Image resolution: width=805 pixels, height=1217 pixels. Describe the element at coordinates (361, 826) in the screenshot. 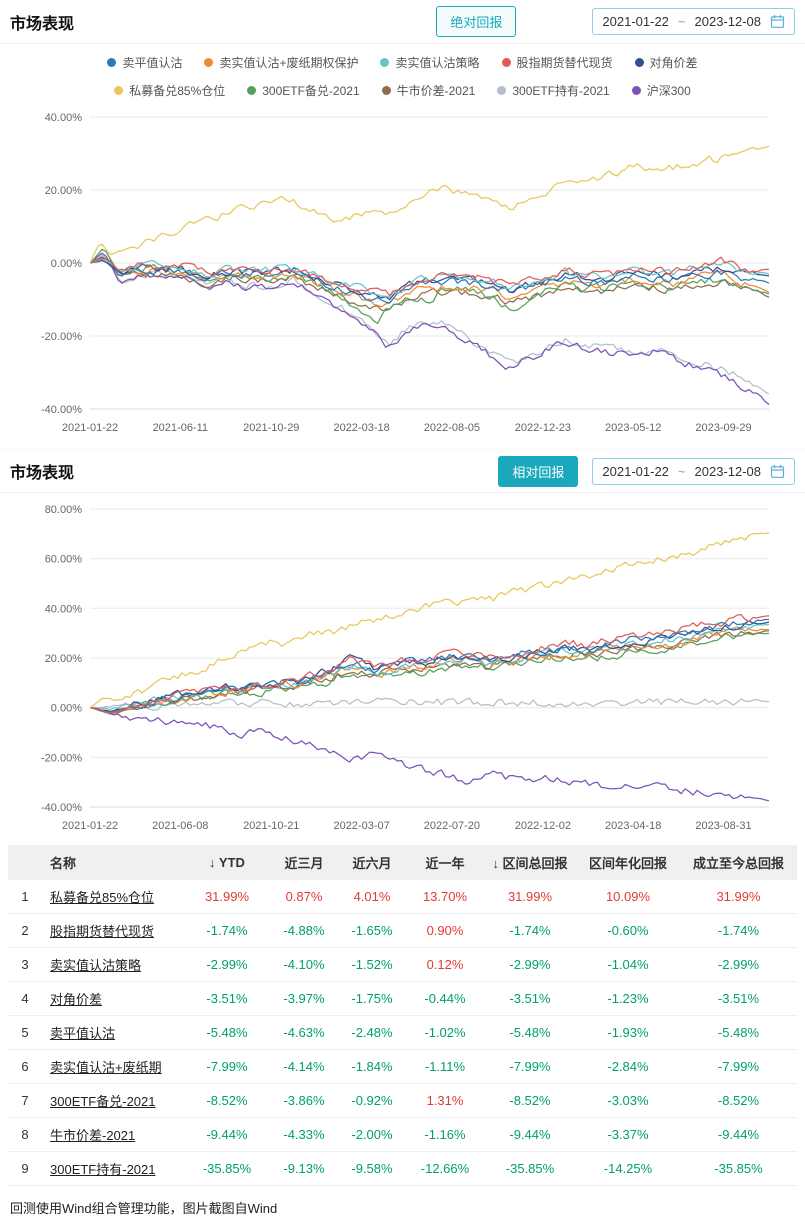

I see `svg-text: 2022-03-07` at that location.